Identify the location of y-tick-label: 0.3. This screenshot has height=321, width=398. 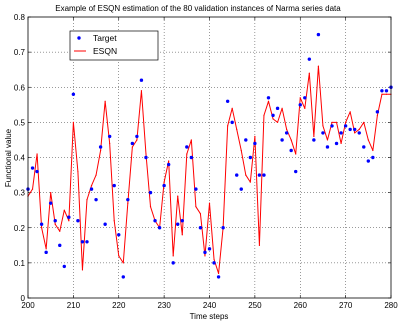
(20, 193).